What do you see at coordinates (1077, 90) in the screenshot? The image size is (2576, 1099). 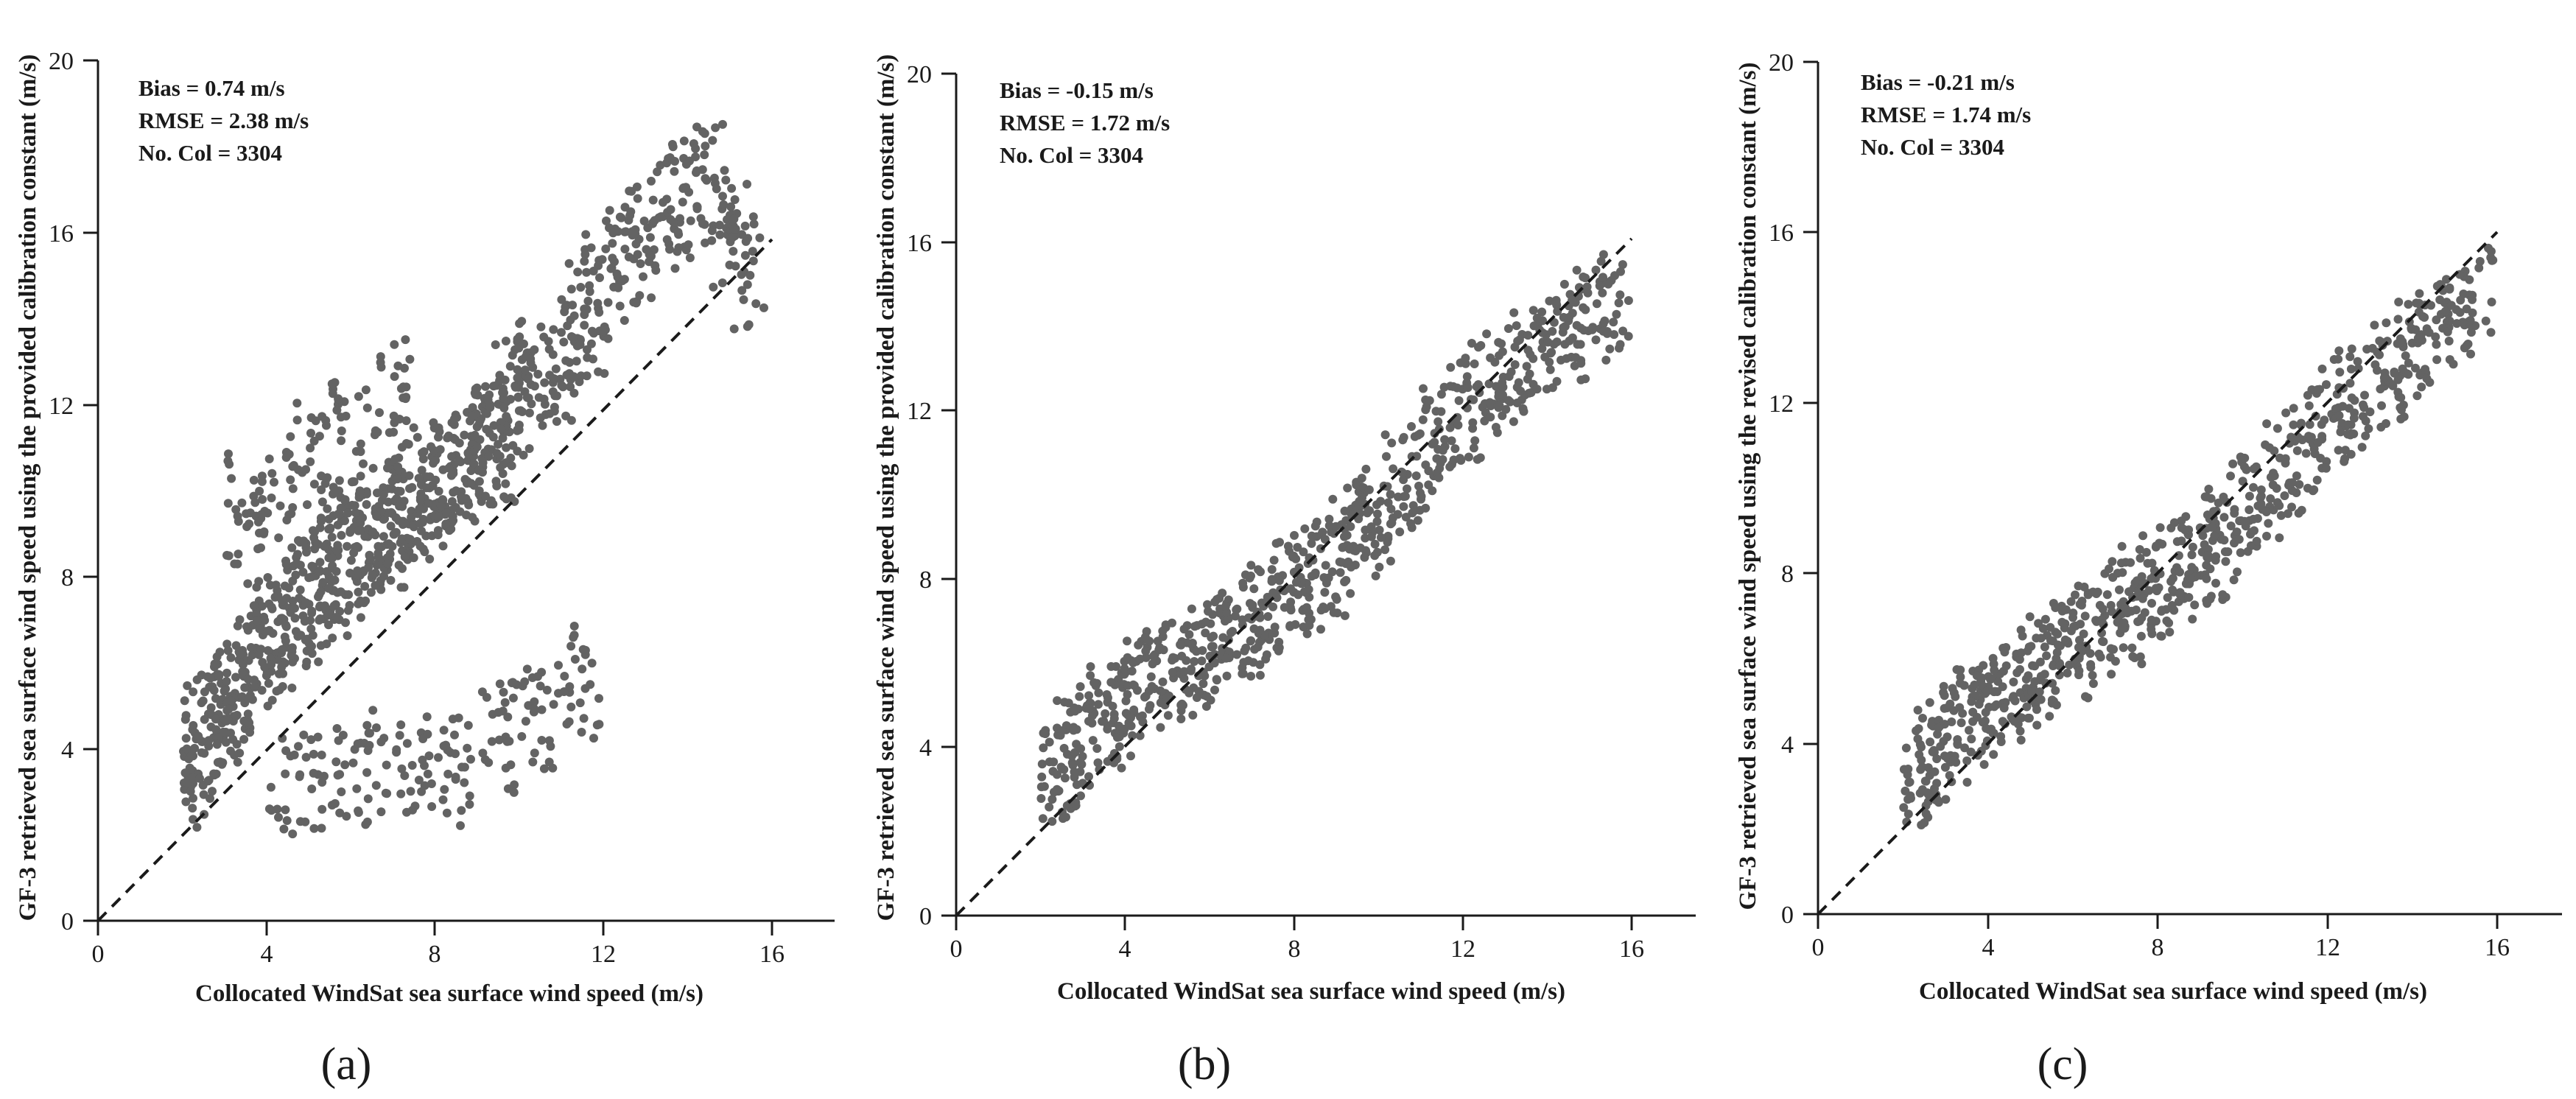 I see `bias-text: Bias = -0.15 m/s` at bounding box center [1077, 90].